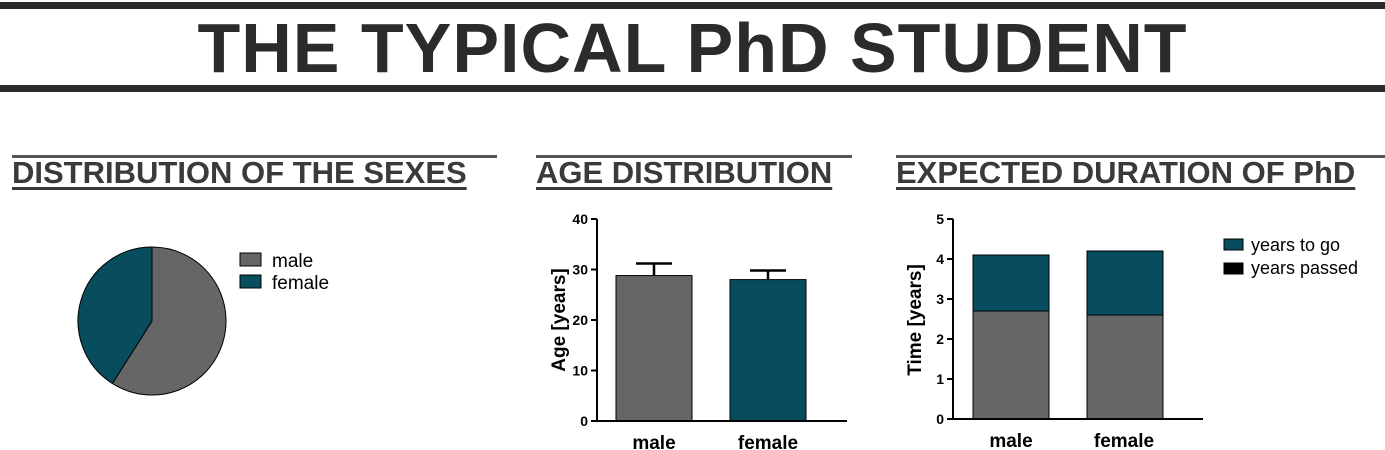 Image resolution: width=1385 pixels, height=450 pixels. I want to click on duration-y-axis: 0 1 2 3 4 5, so click(1069, 319).